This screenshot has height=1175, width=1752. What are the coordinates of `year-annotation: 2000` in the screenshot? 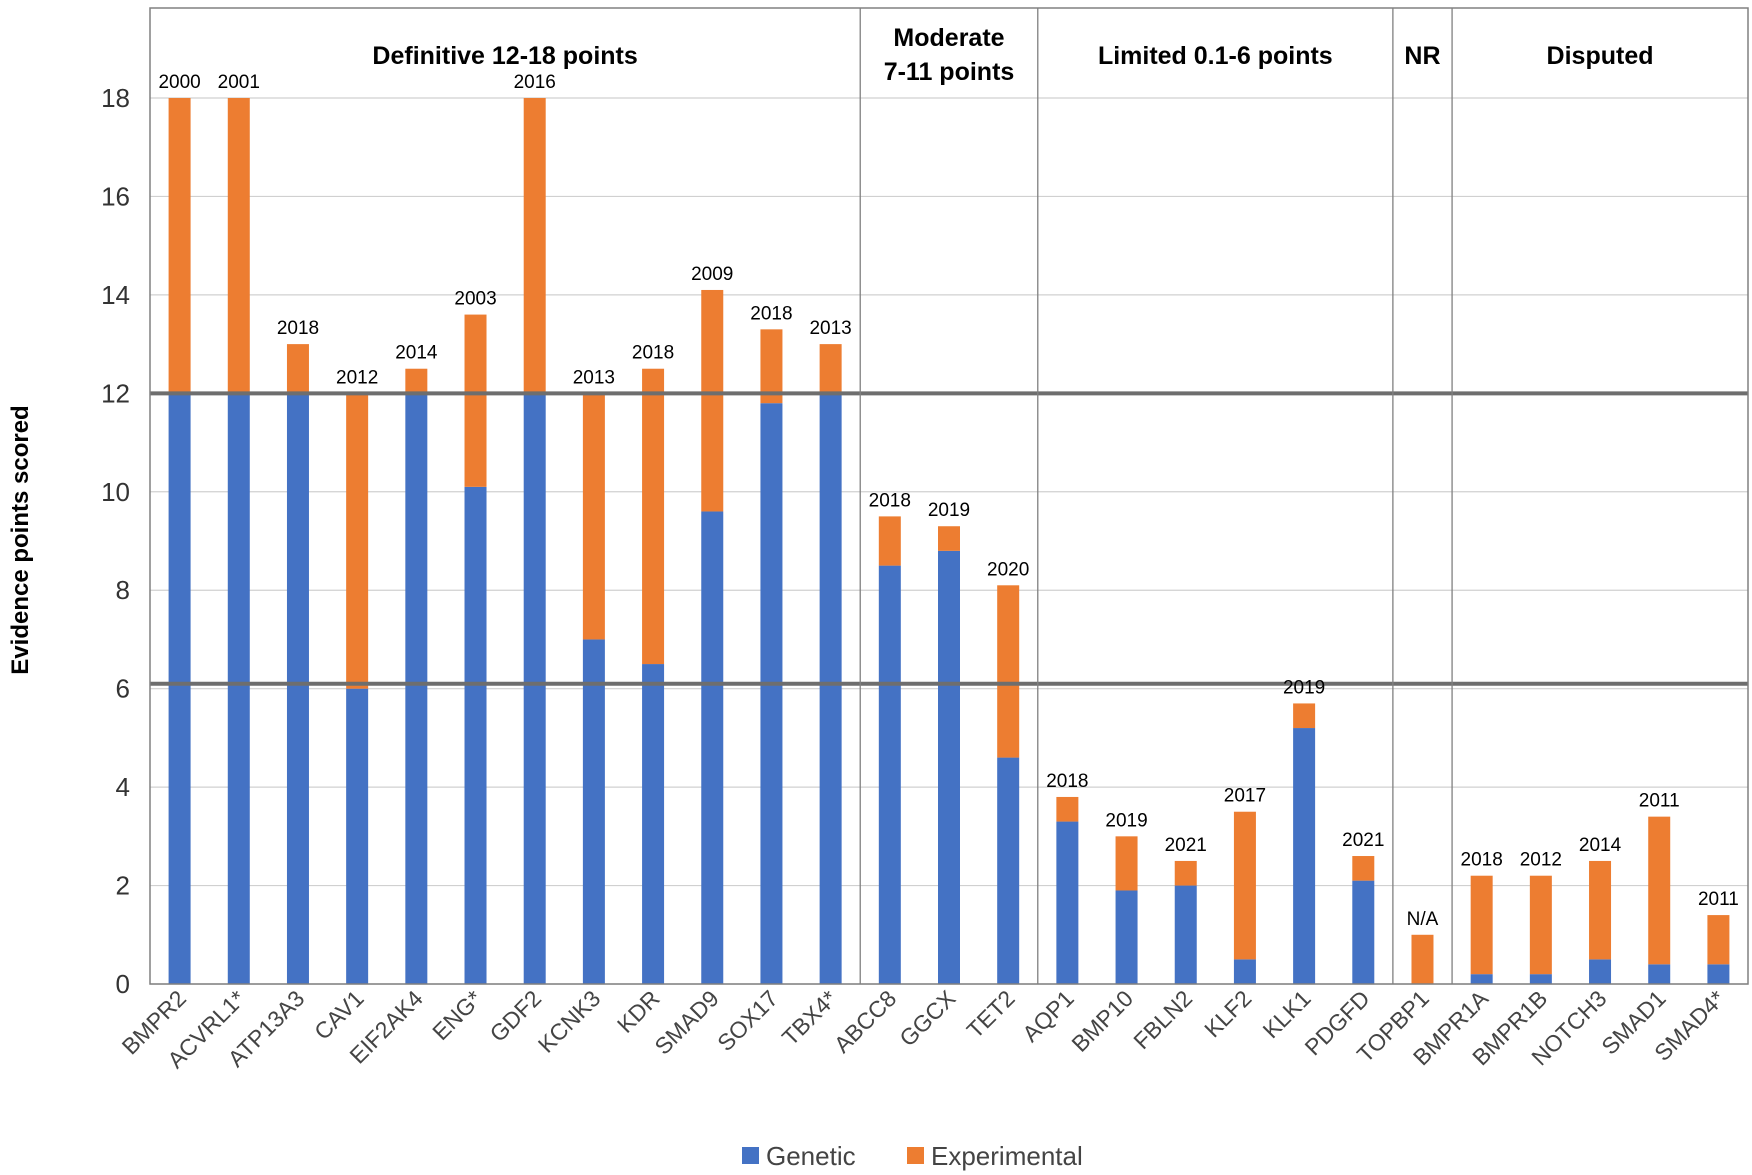 It's located at (179, 82).